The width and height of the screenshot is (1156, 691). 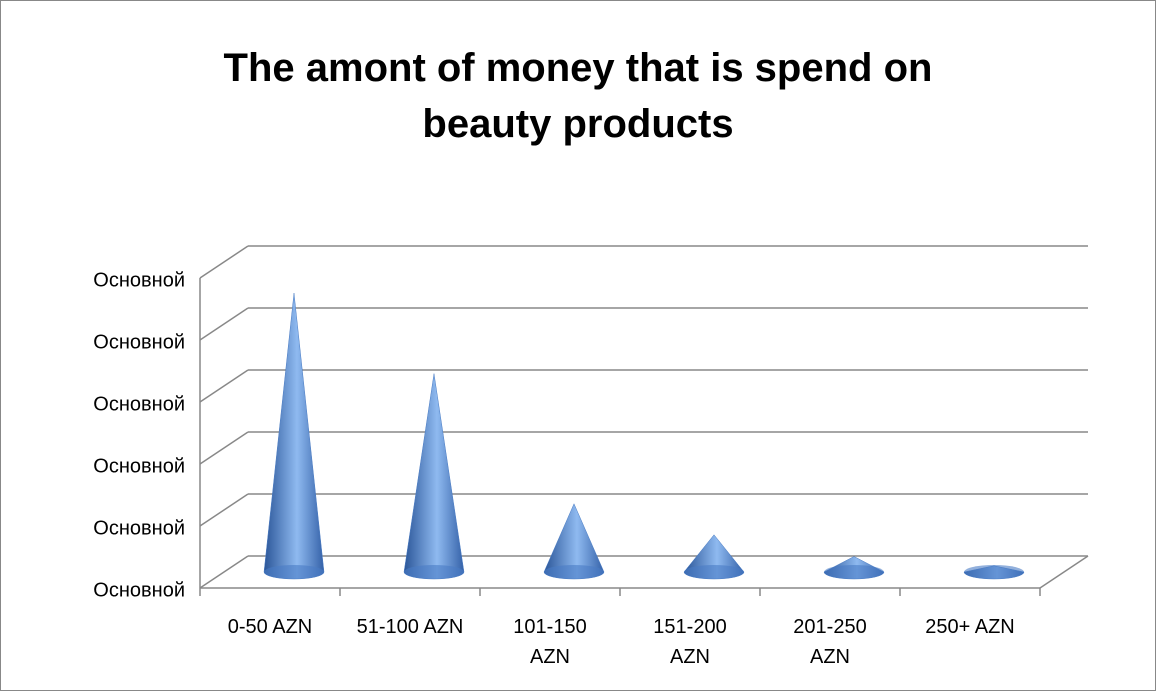 What do you see at coordinates (1064, 572) in the screenshot?
I see `floor-edge` at bounding box center [1064, 572].